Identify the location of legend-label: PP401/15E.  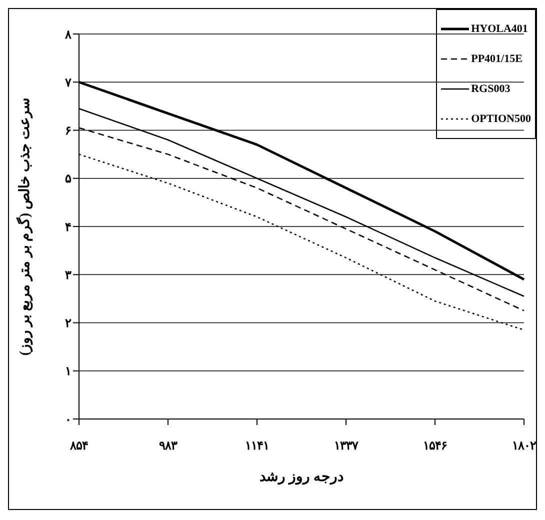
(496, 59).